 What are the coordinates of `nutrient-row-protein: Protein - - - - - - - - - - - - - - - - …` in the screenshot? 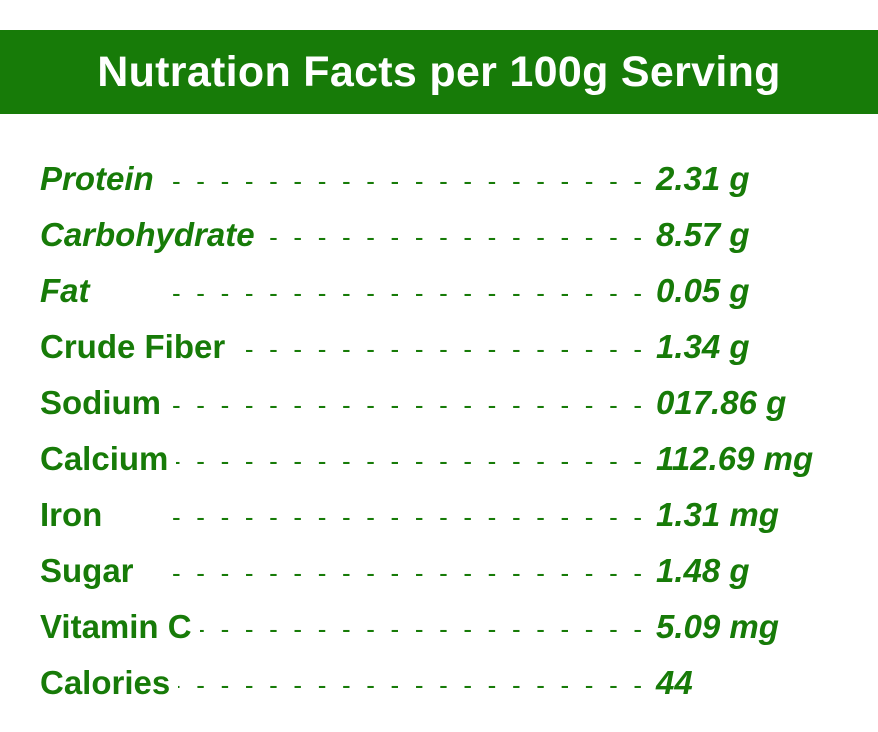 It's located at (439, 180).